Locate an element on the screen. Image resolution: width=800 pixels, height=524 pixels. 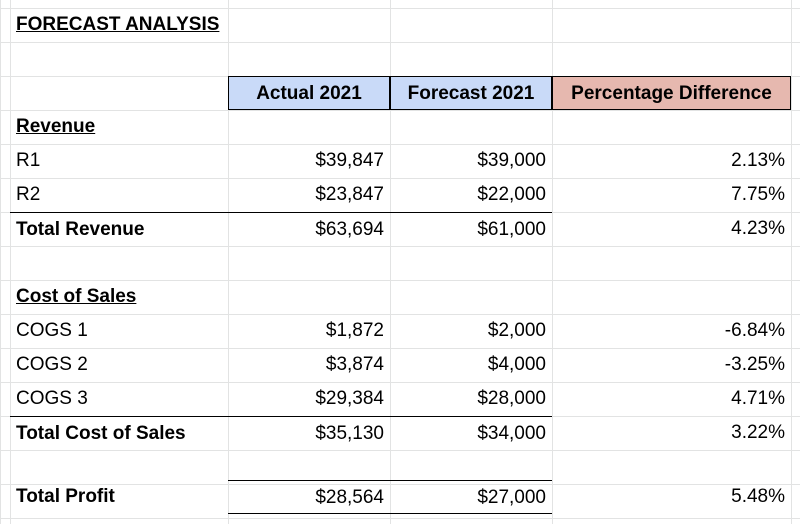
row-label-r1: R1 is located at coordinates (28, 160).